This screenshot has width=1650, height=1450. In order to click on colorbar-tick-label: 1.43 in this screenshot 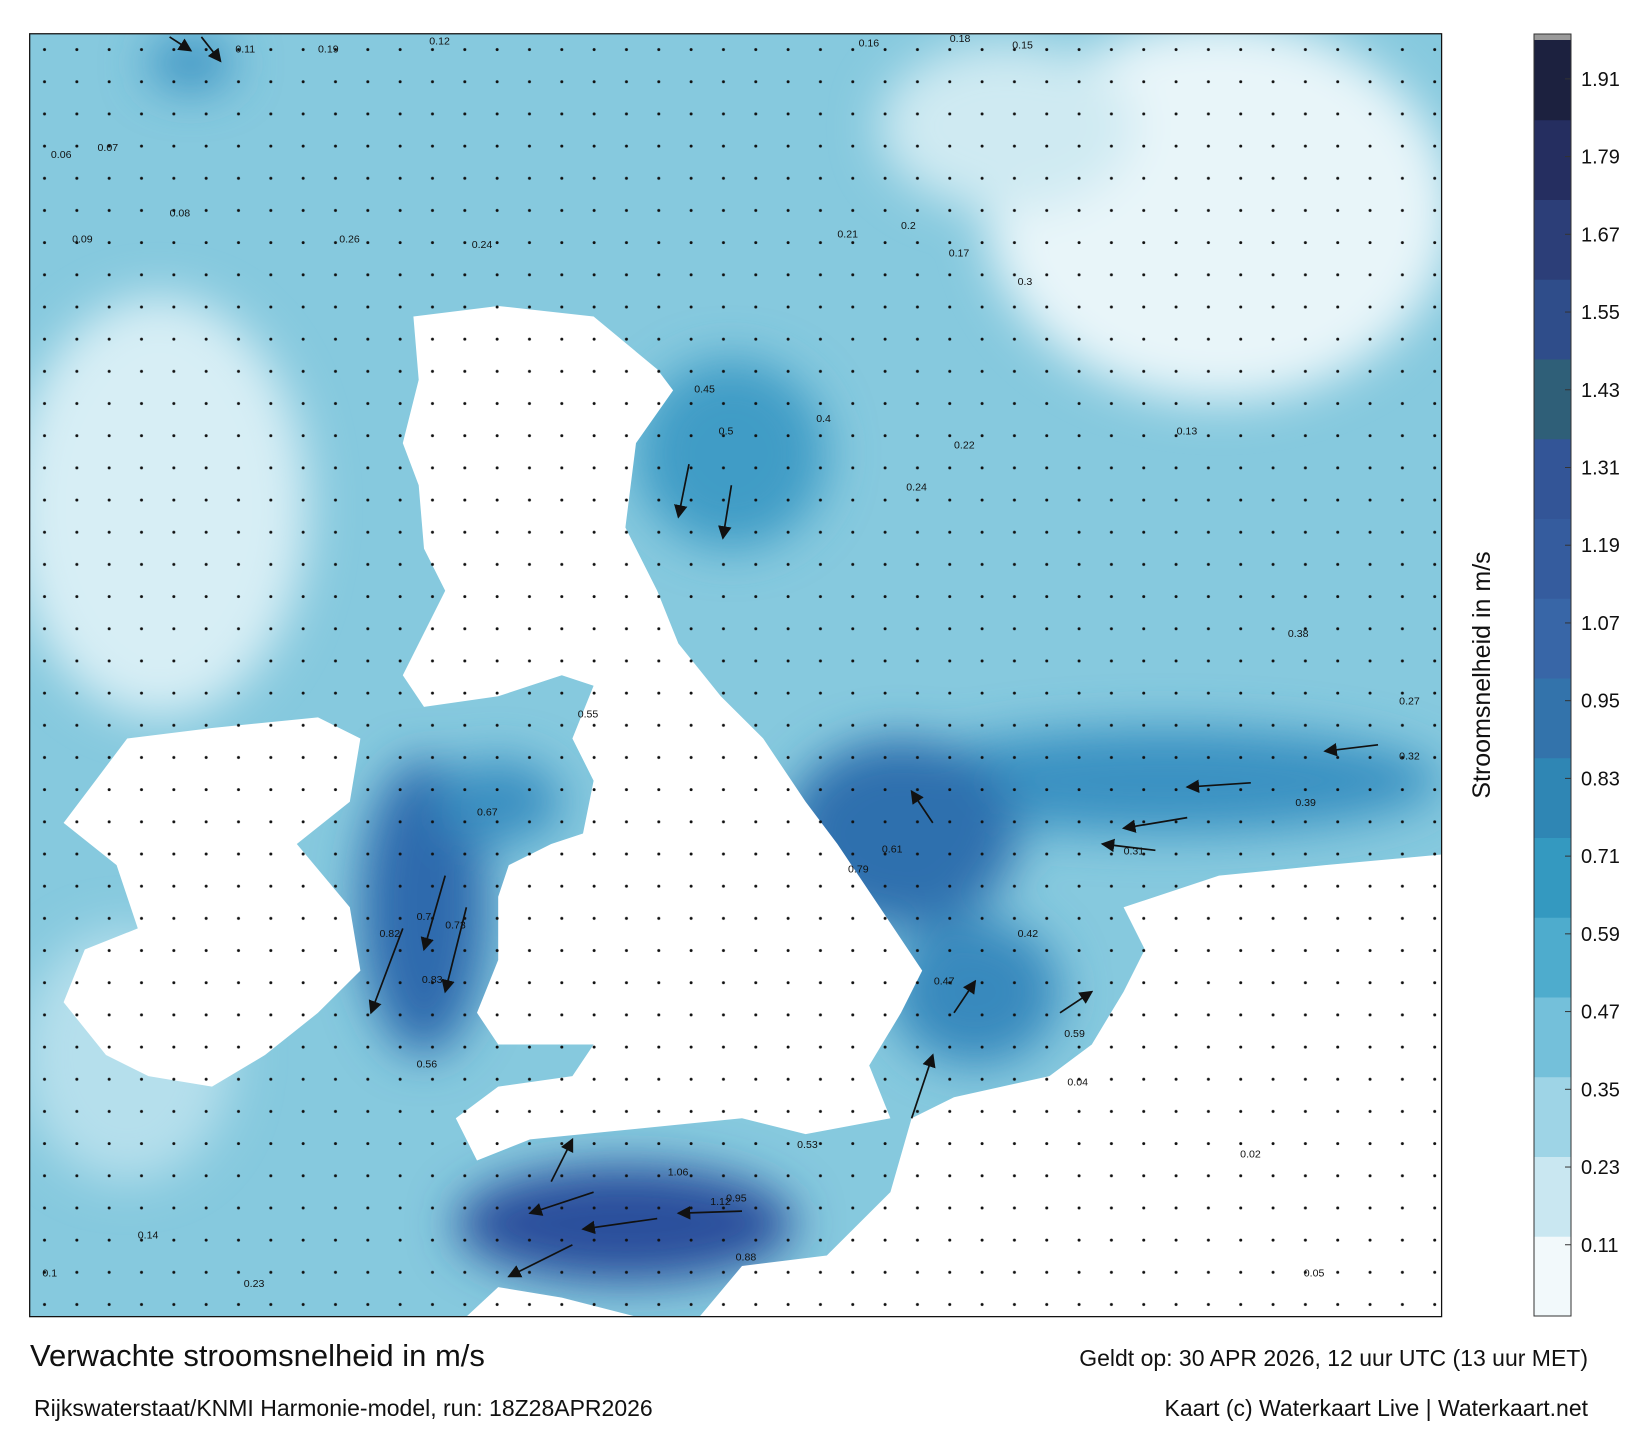, I will do `click(1600, 391)`.